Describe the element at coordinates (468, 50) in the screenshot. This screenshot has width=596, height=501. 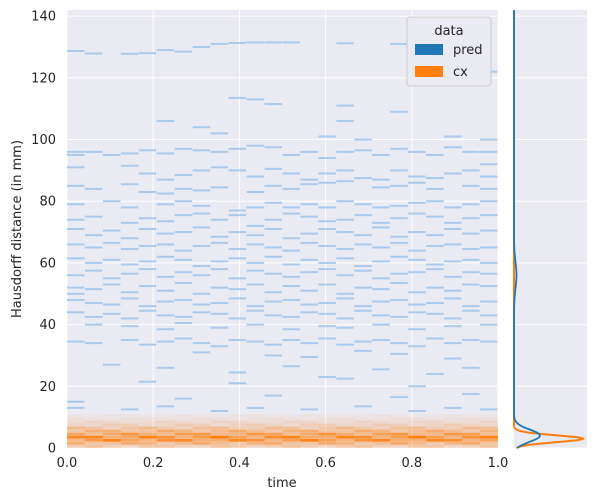
I see `legend-label-pred: pred` at that location.